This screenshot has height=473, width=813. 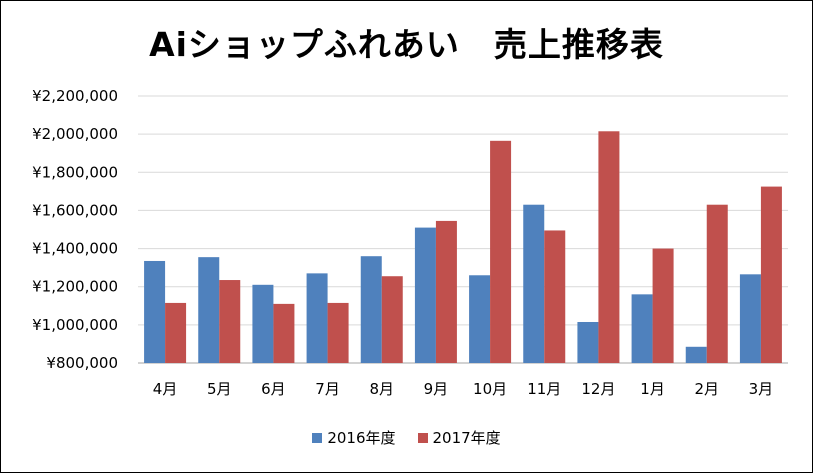 What do you see at coordinates (490, 389) in the screenshot?
I see `x-tick-label: 10月` at bounding box center [490, 389].